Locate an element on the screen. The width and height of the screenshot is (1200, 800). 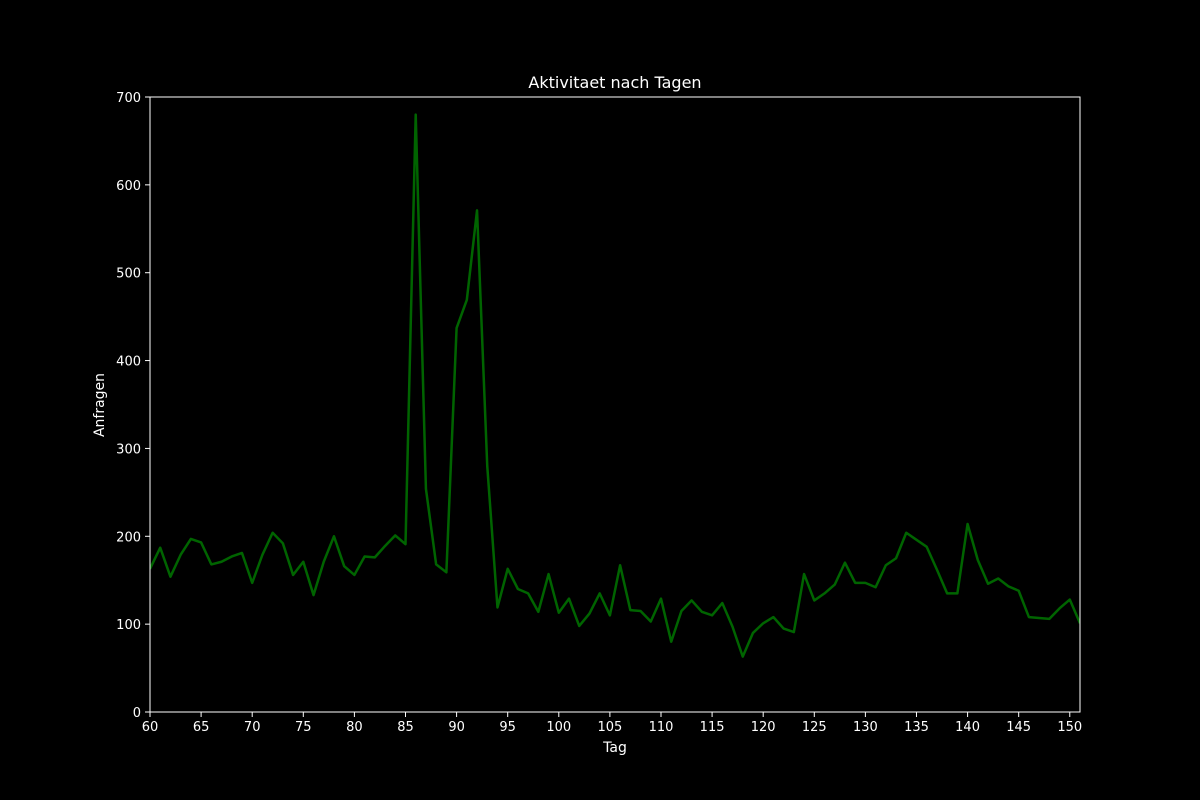
x-tick-label: 115 is located at coordinates (712, 727).